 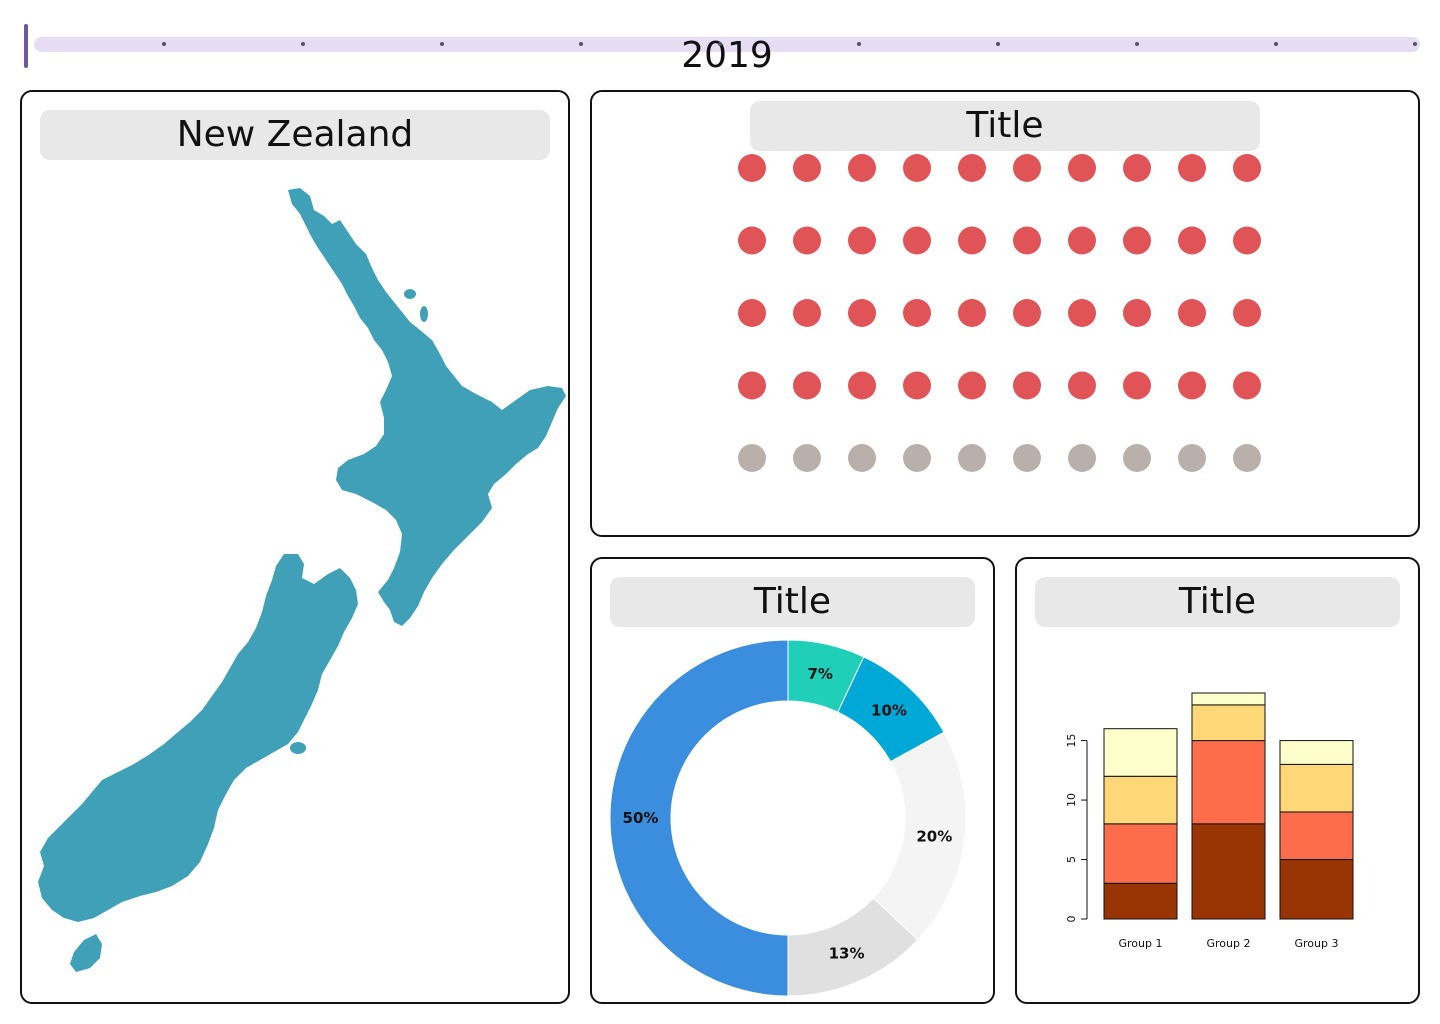 What do you see at coordinates (1005, 126) in the screenshot?
I see `waffle-title: Title` at bounding box center [1005, 126].